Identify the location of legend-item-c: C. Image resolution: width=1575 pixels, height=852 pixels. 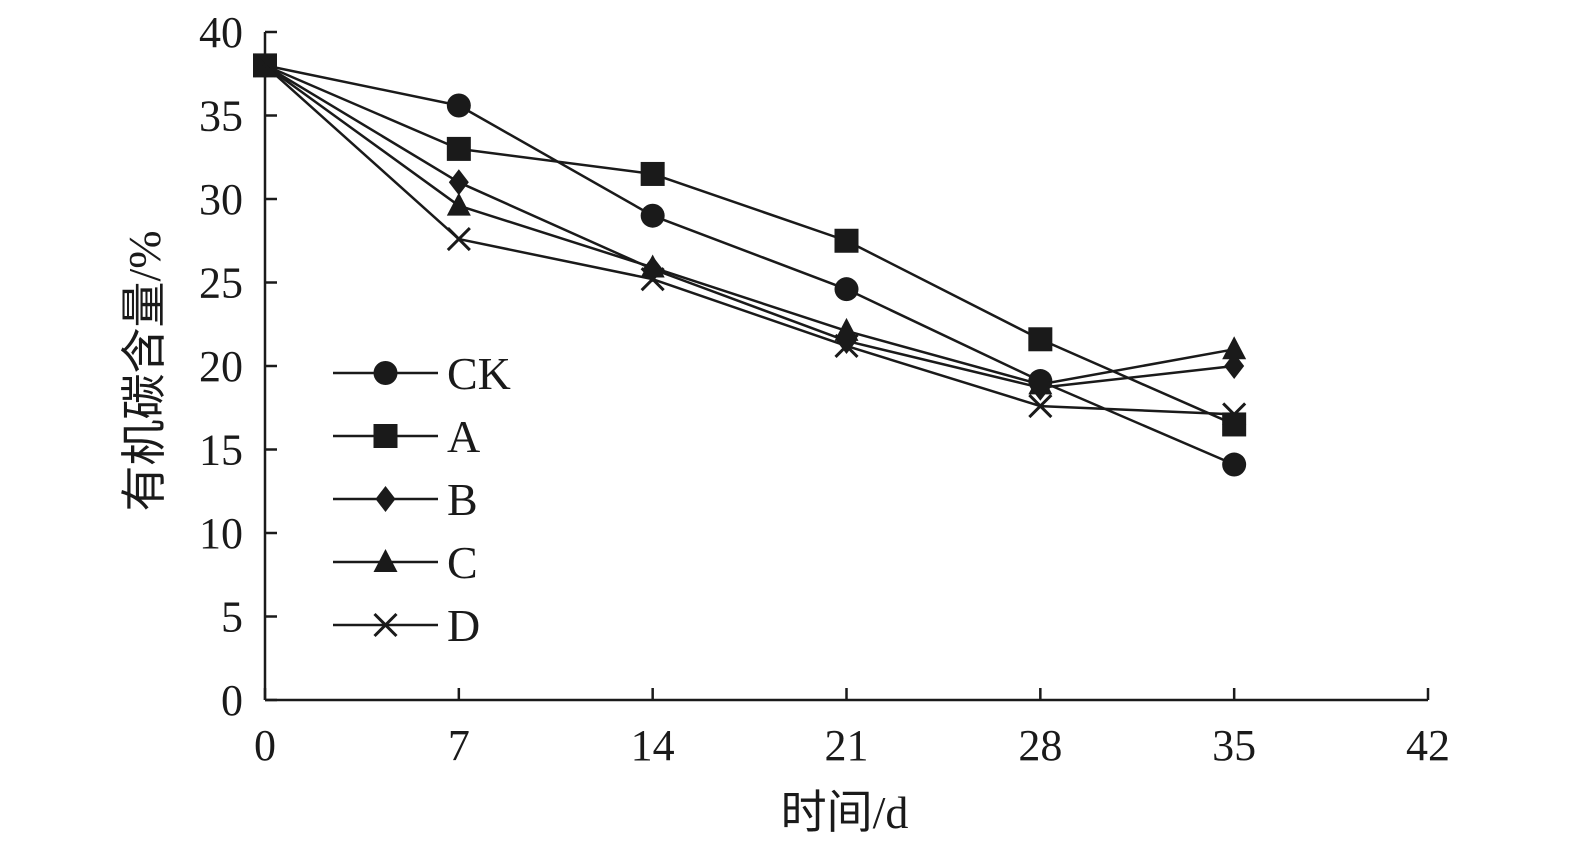
(405, 562).